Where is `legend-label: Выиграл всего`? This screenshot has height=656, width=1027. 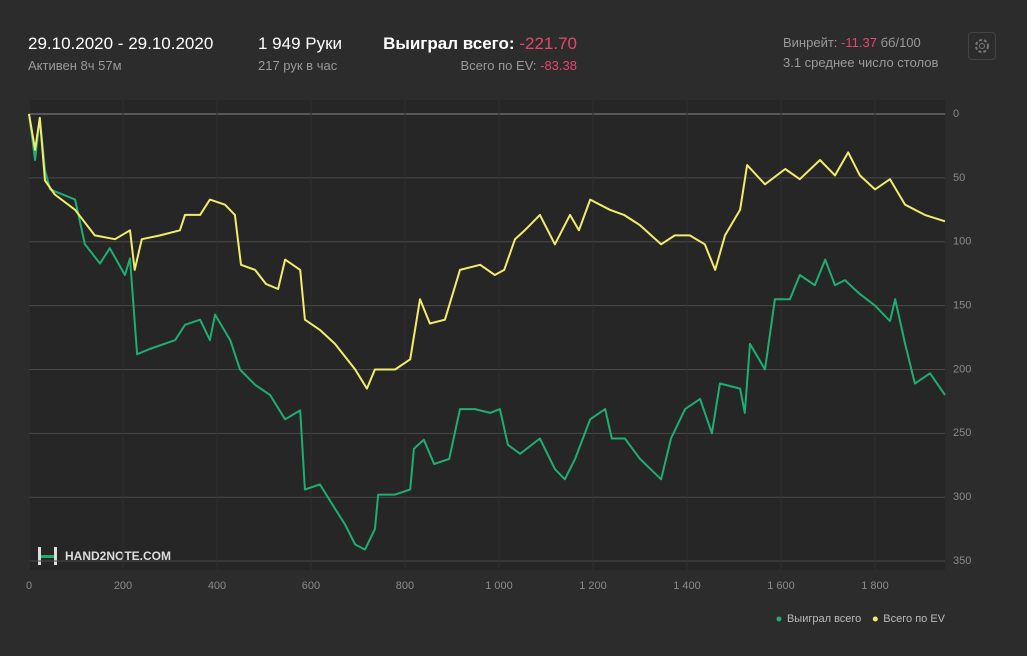
legend-label: Выиграл всего is located at coordinates (824, 619).